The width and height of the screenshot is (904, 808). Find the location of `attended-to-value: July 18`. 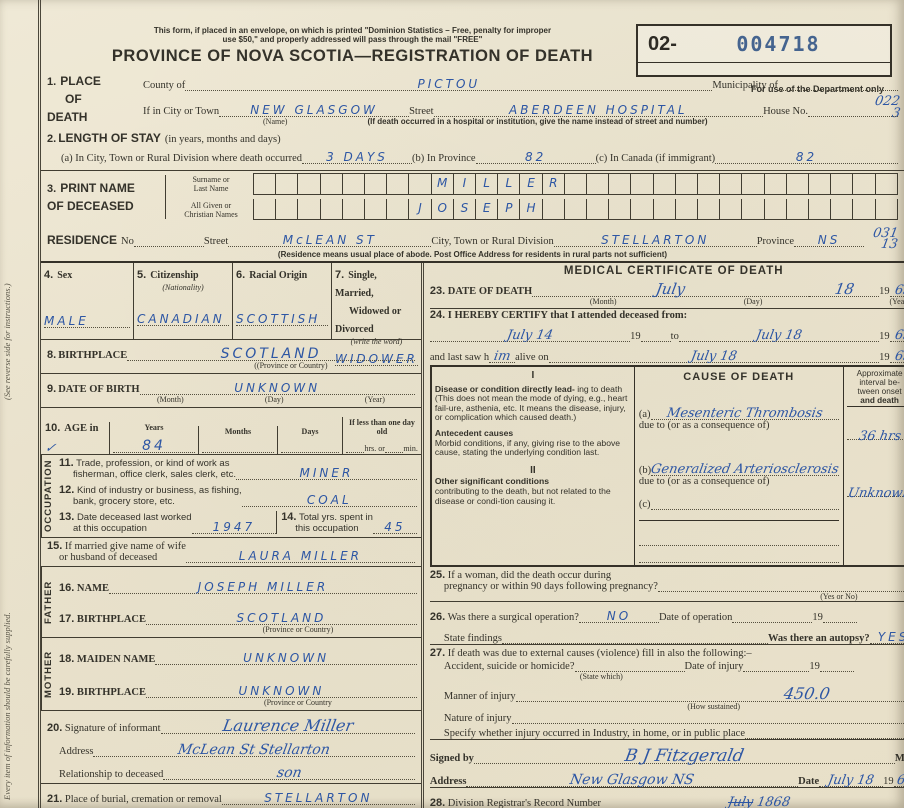

attended-to-value: July 18 is located at coordinates (779, 335).